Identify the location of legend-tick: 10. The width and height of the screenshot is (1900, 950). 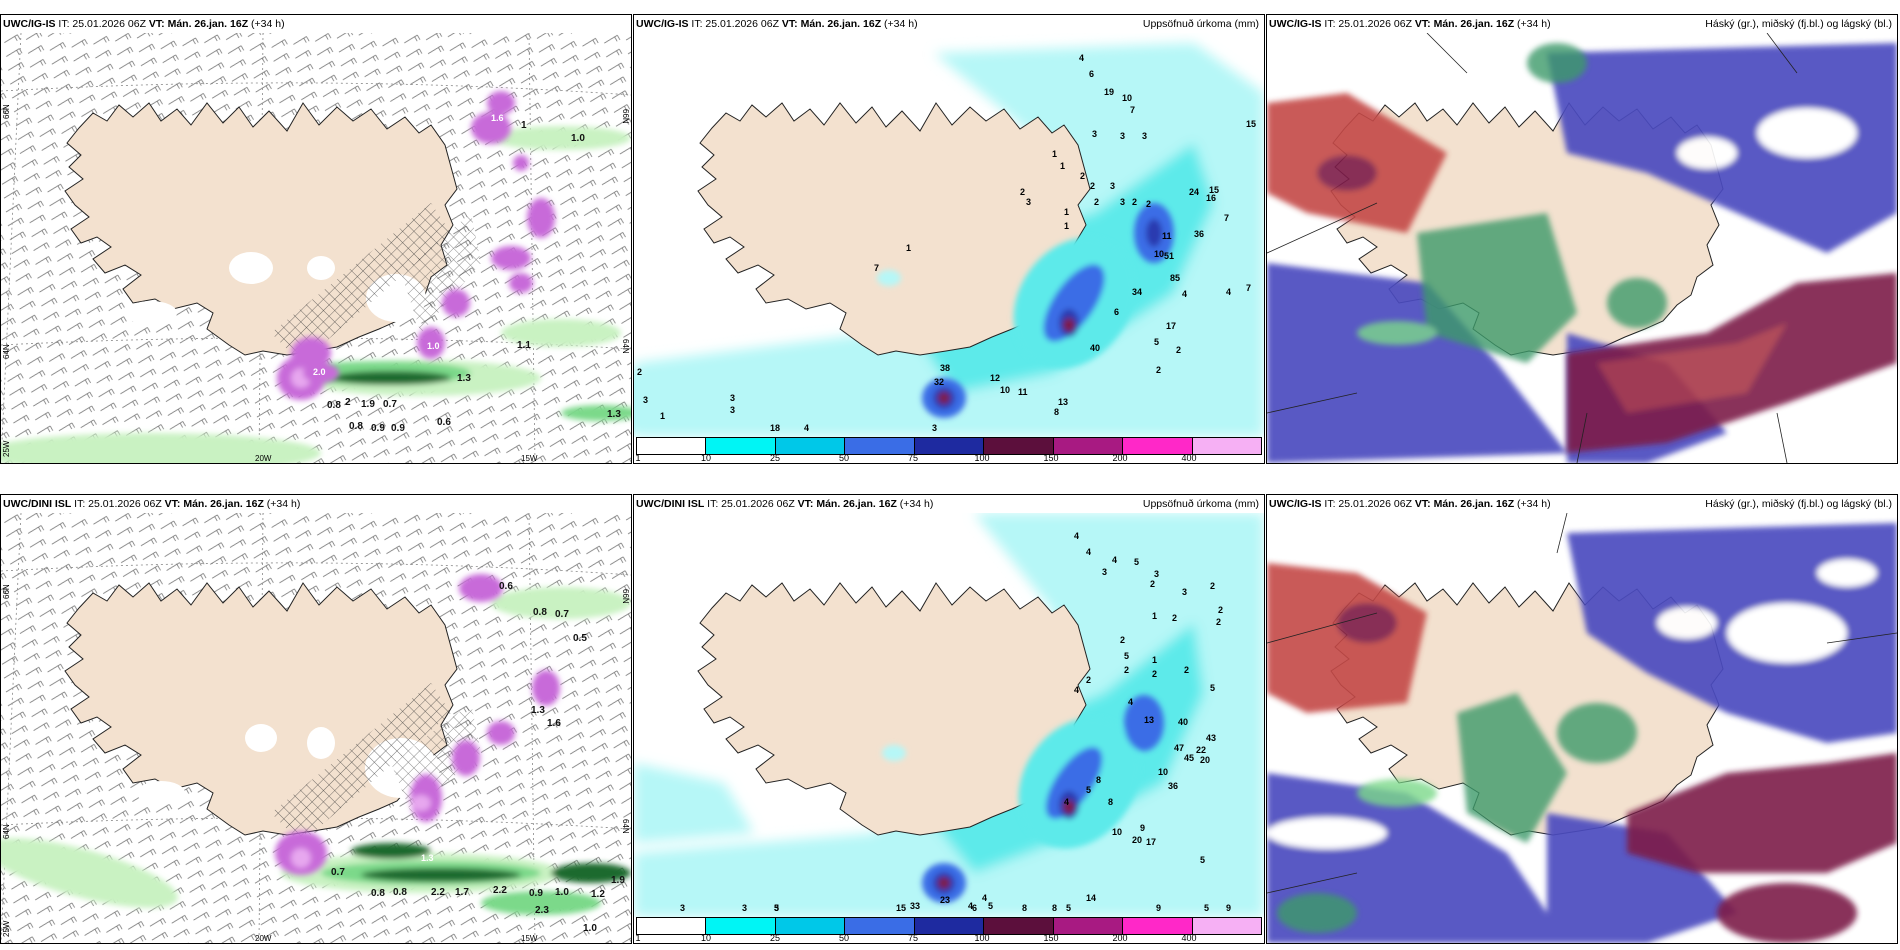
(706, 458).